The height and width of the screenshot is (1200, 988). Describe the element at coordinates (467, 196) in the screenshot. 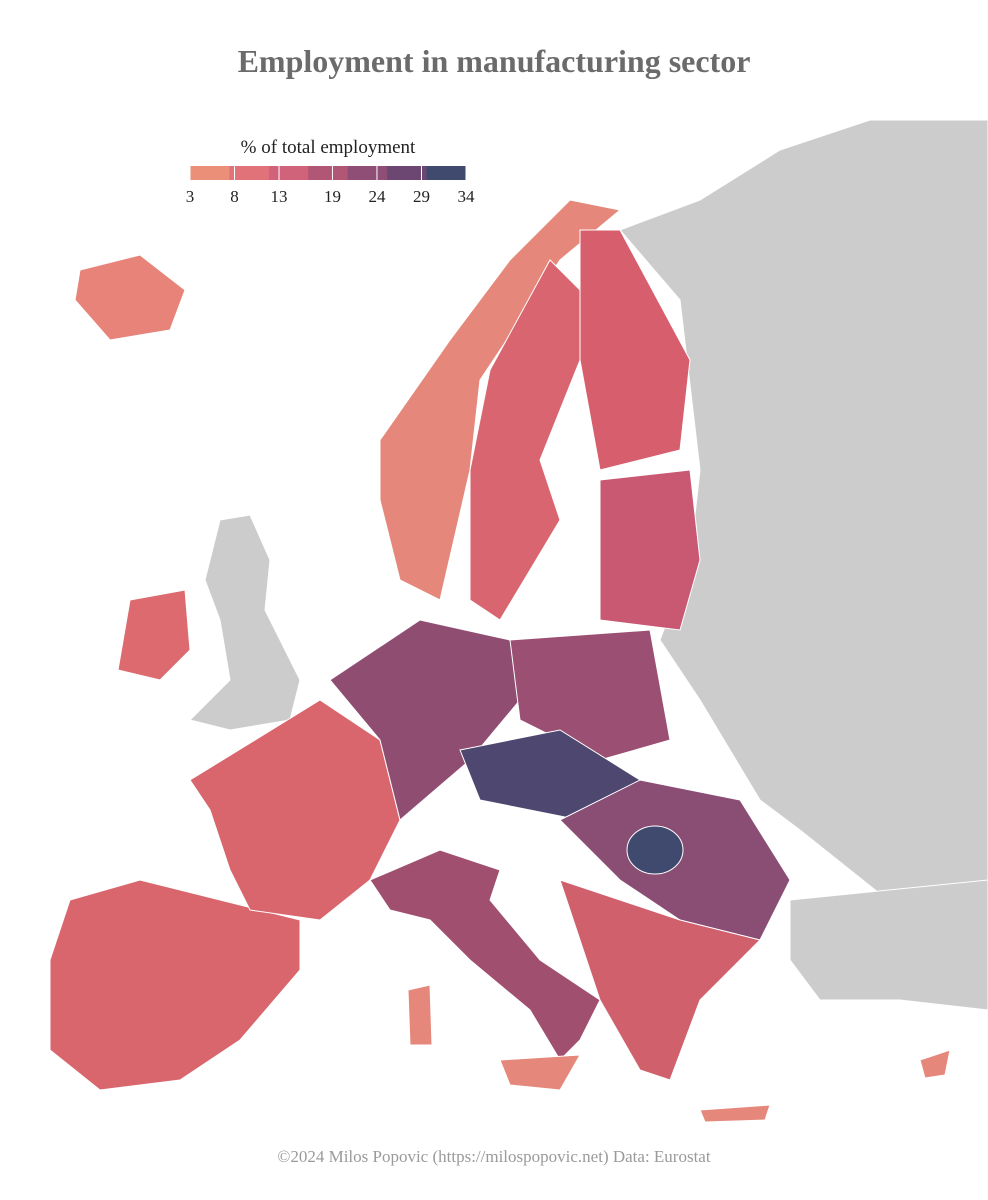

I see `legend-tick-label: 34` at that location.